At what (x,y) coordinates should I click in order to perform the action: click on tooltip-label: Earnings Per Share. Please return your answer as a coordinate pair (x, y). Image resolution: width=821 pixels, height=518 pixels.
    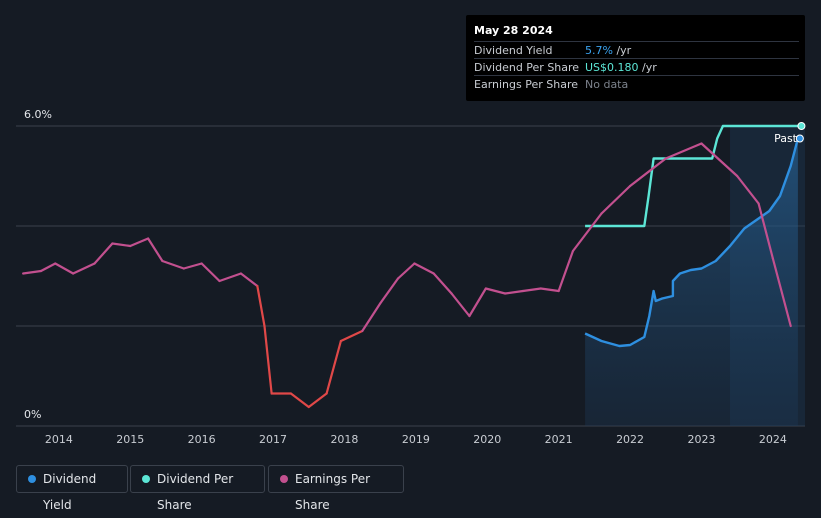
    Looking at the image, I should click on (526, 84).